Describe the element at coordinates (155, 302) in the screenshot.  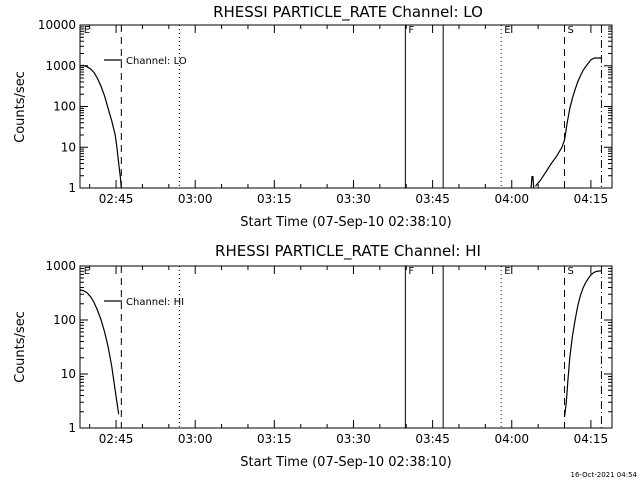
I see `legend-label: Channel: HI` at that location.